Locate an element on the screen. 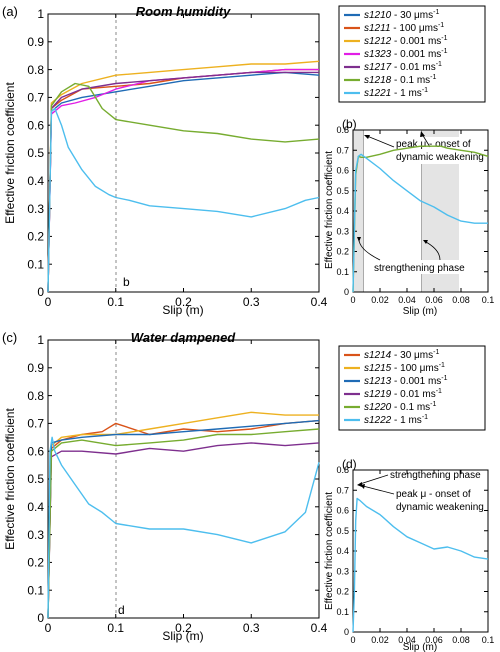 The image size is (500, 652). x-tick-label: 0.04 is located at coordinates (407, 300).